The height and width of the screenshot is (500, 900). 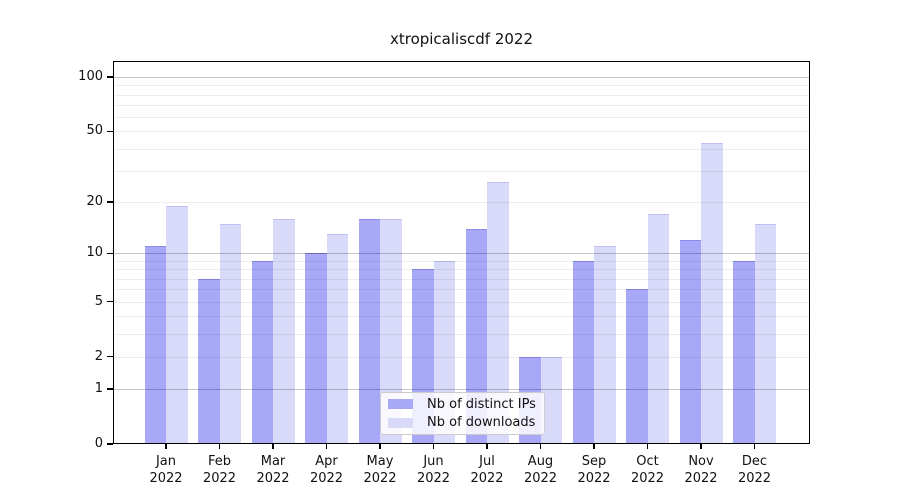 What do you see at coordinates (461, 39) in the screenshot?
I see `chart-title: xtropicaliscdf 2022` at bounding box center [461, 39].